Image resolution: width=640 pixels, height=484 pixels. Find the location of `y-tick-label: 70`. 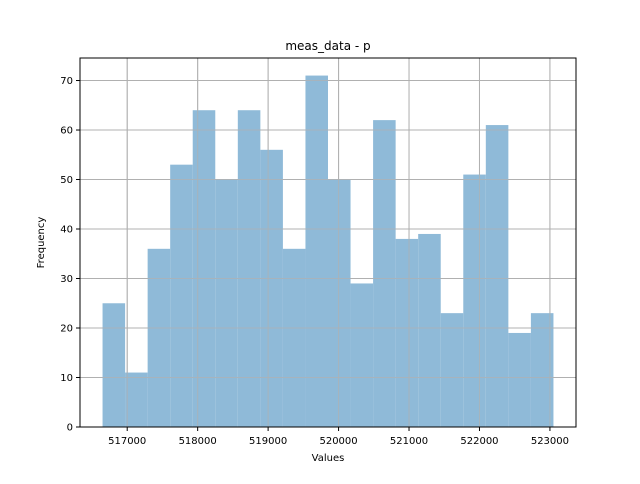

y-tick-label: 70 is located at coordinates (66, 81).